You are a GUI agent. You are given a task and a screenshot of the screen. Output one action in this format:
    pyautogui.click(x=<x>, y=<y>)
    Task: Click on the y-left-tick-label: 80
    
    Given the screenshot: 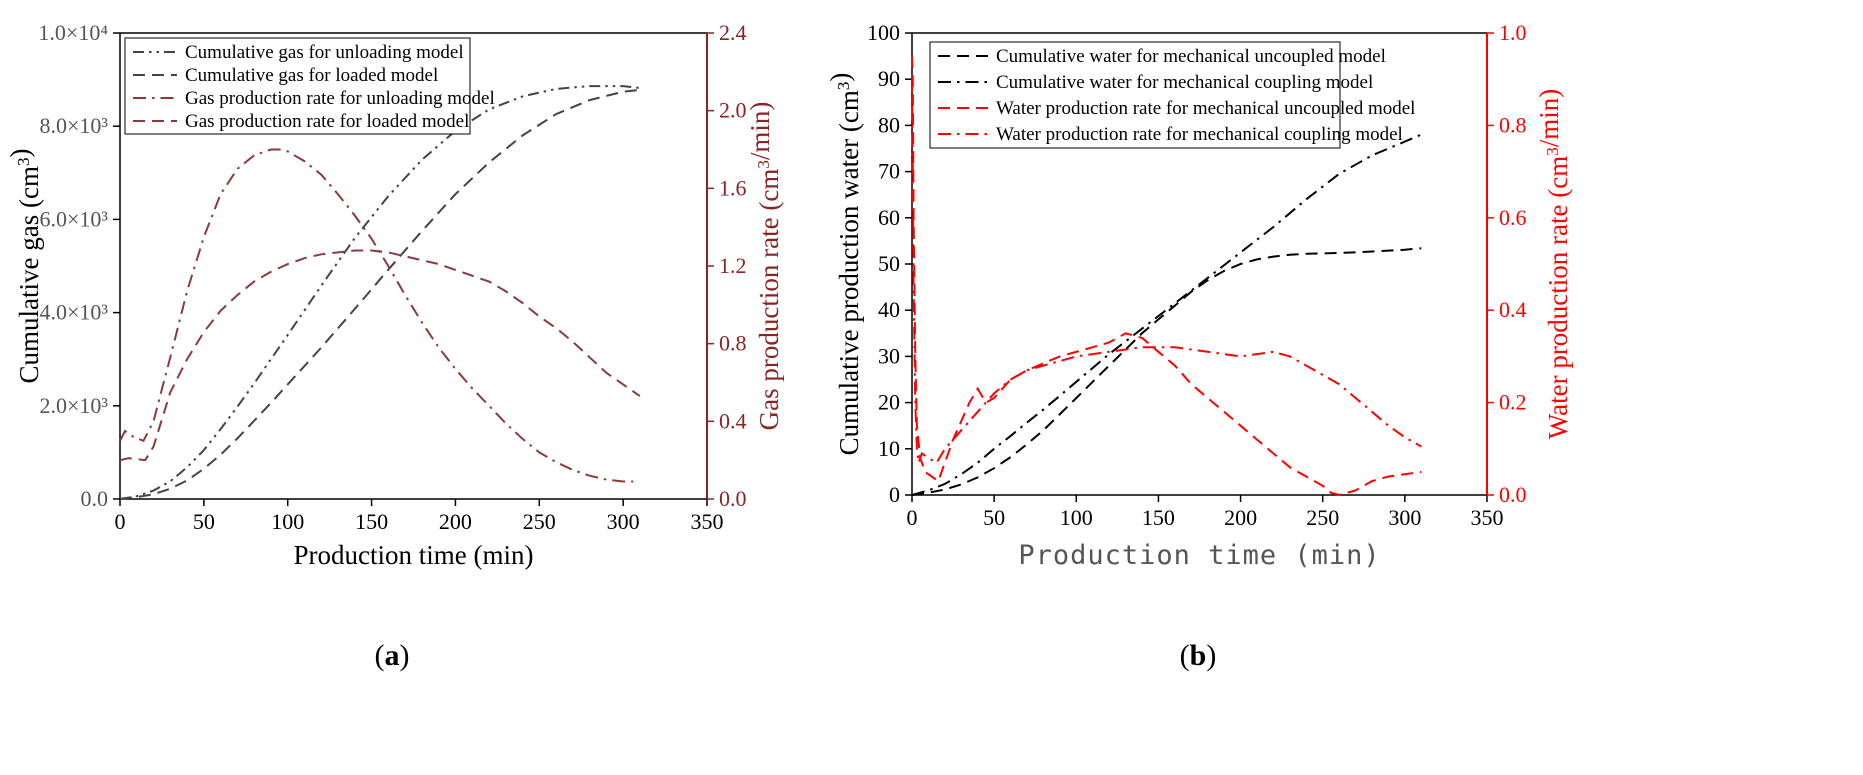 What is the action you would take?
    pyautogui.click(x=889, y=124)
    